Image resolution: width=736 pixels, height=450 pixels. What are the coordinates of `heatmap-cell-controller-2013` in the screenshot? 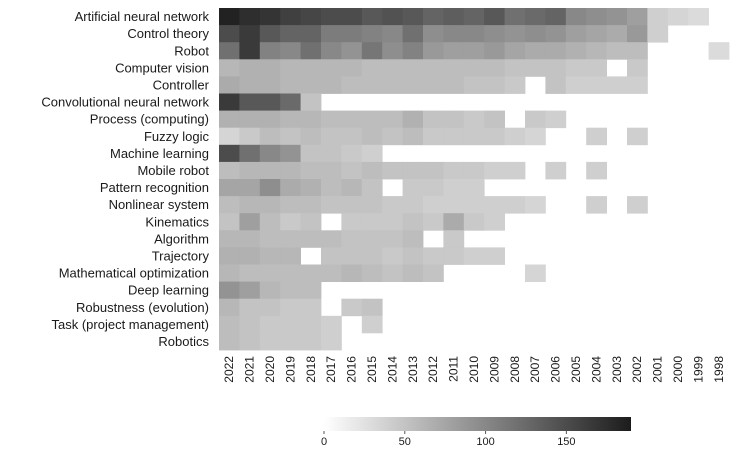 It's located at (413, 85).